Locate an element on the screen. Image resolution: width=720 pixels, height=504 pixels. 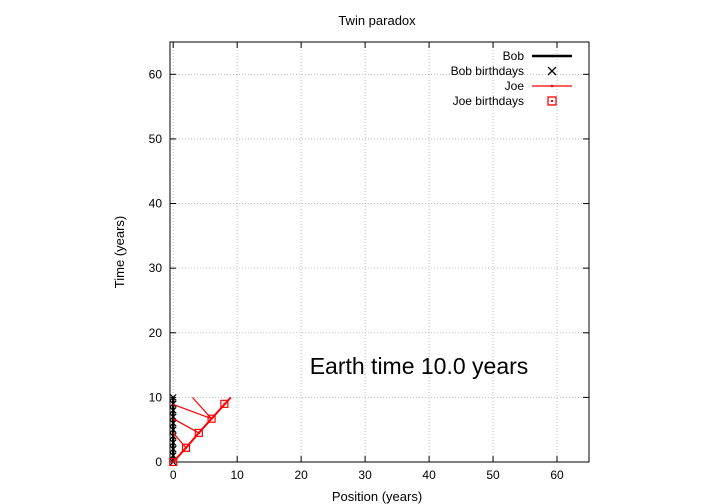
x-tick-label: 10 is located at coordinates (237, 475).